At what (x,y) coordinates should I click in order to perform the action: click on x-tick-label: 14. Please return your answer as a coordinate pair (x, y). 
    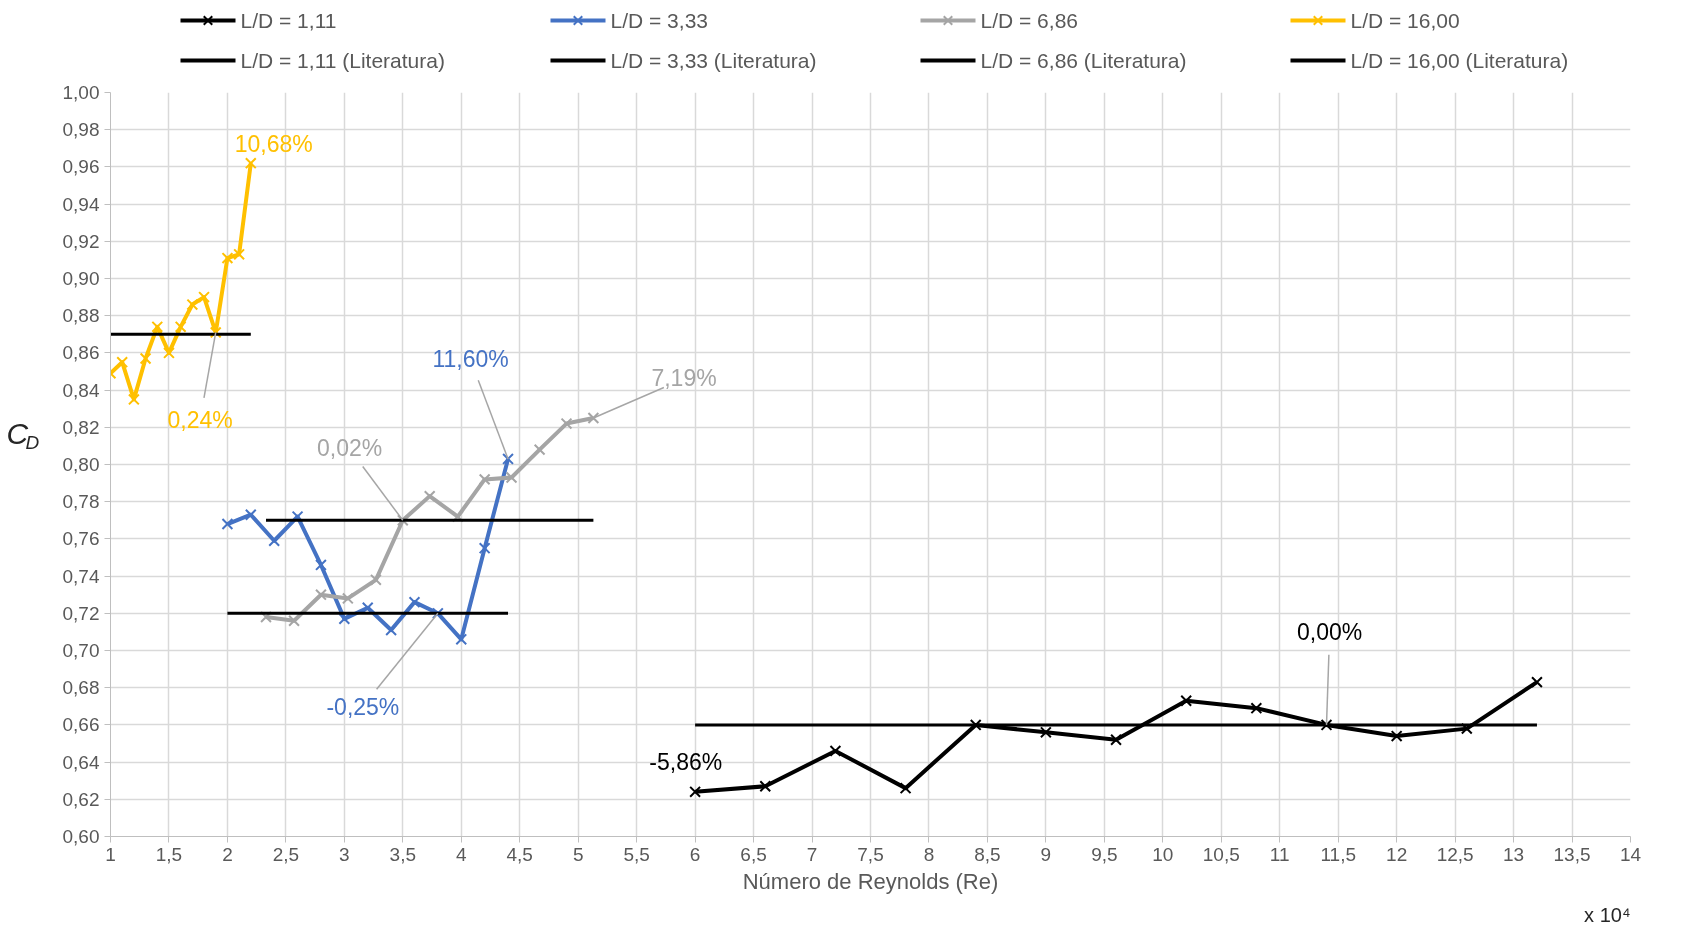
    Looking at the image, I should click on (1630, 854).